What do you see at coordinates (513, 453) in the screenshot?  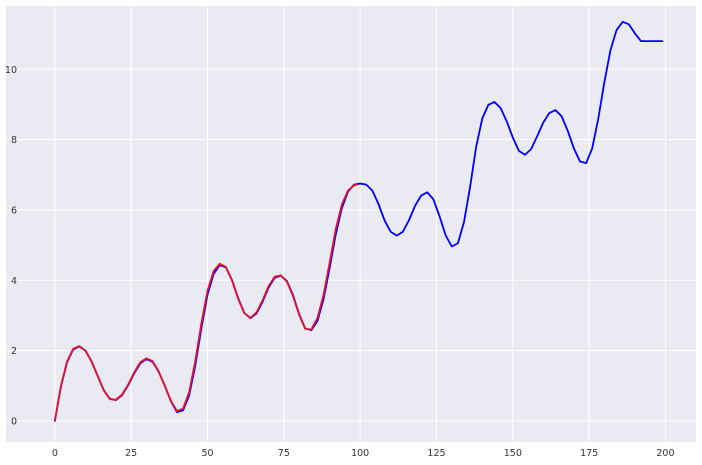 I see `x-tick-label: 150` at bounding box center [513, 453].